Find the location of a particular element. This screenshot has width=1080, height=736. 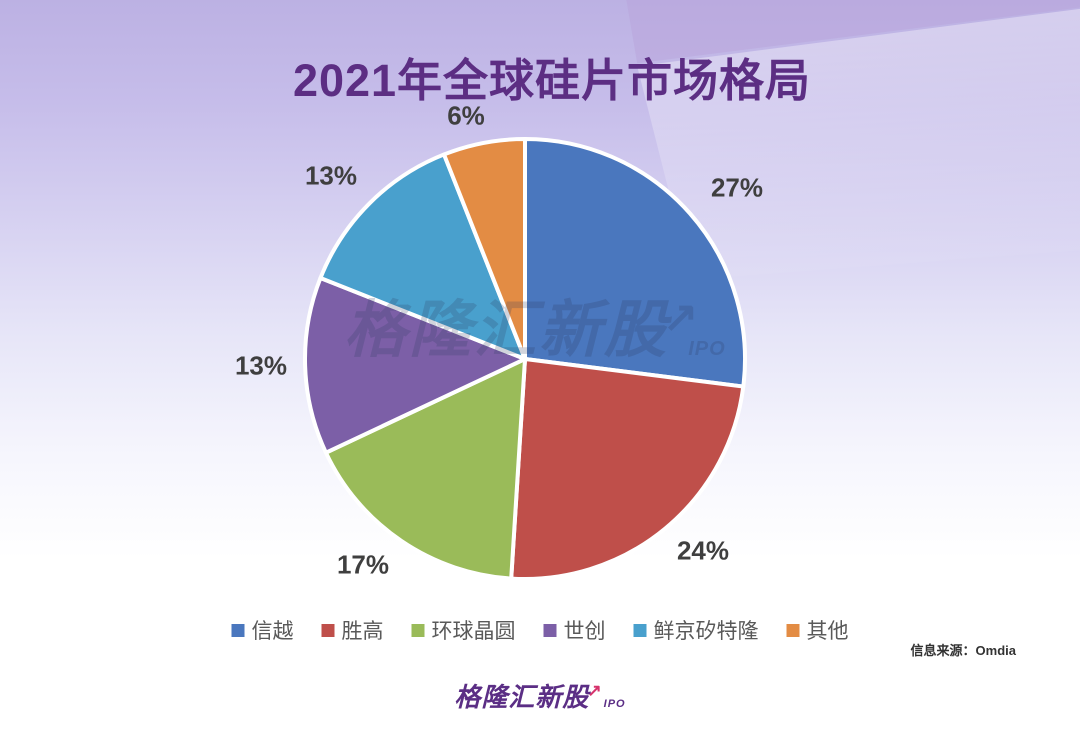

legend-label: 鲜京矽特隆 is located at coordinates (706, 631).